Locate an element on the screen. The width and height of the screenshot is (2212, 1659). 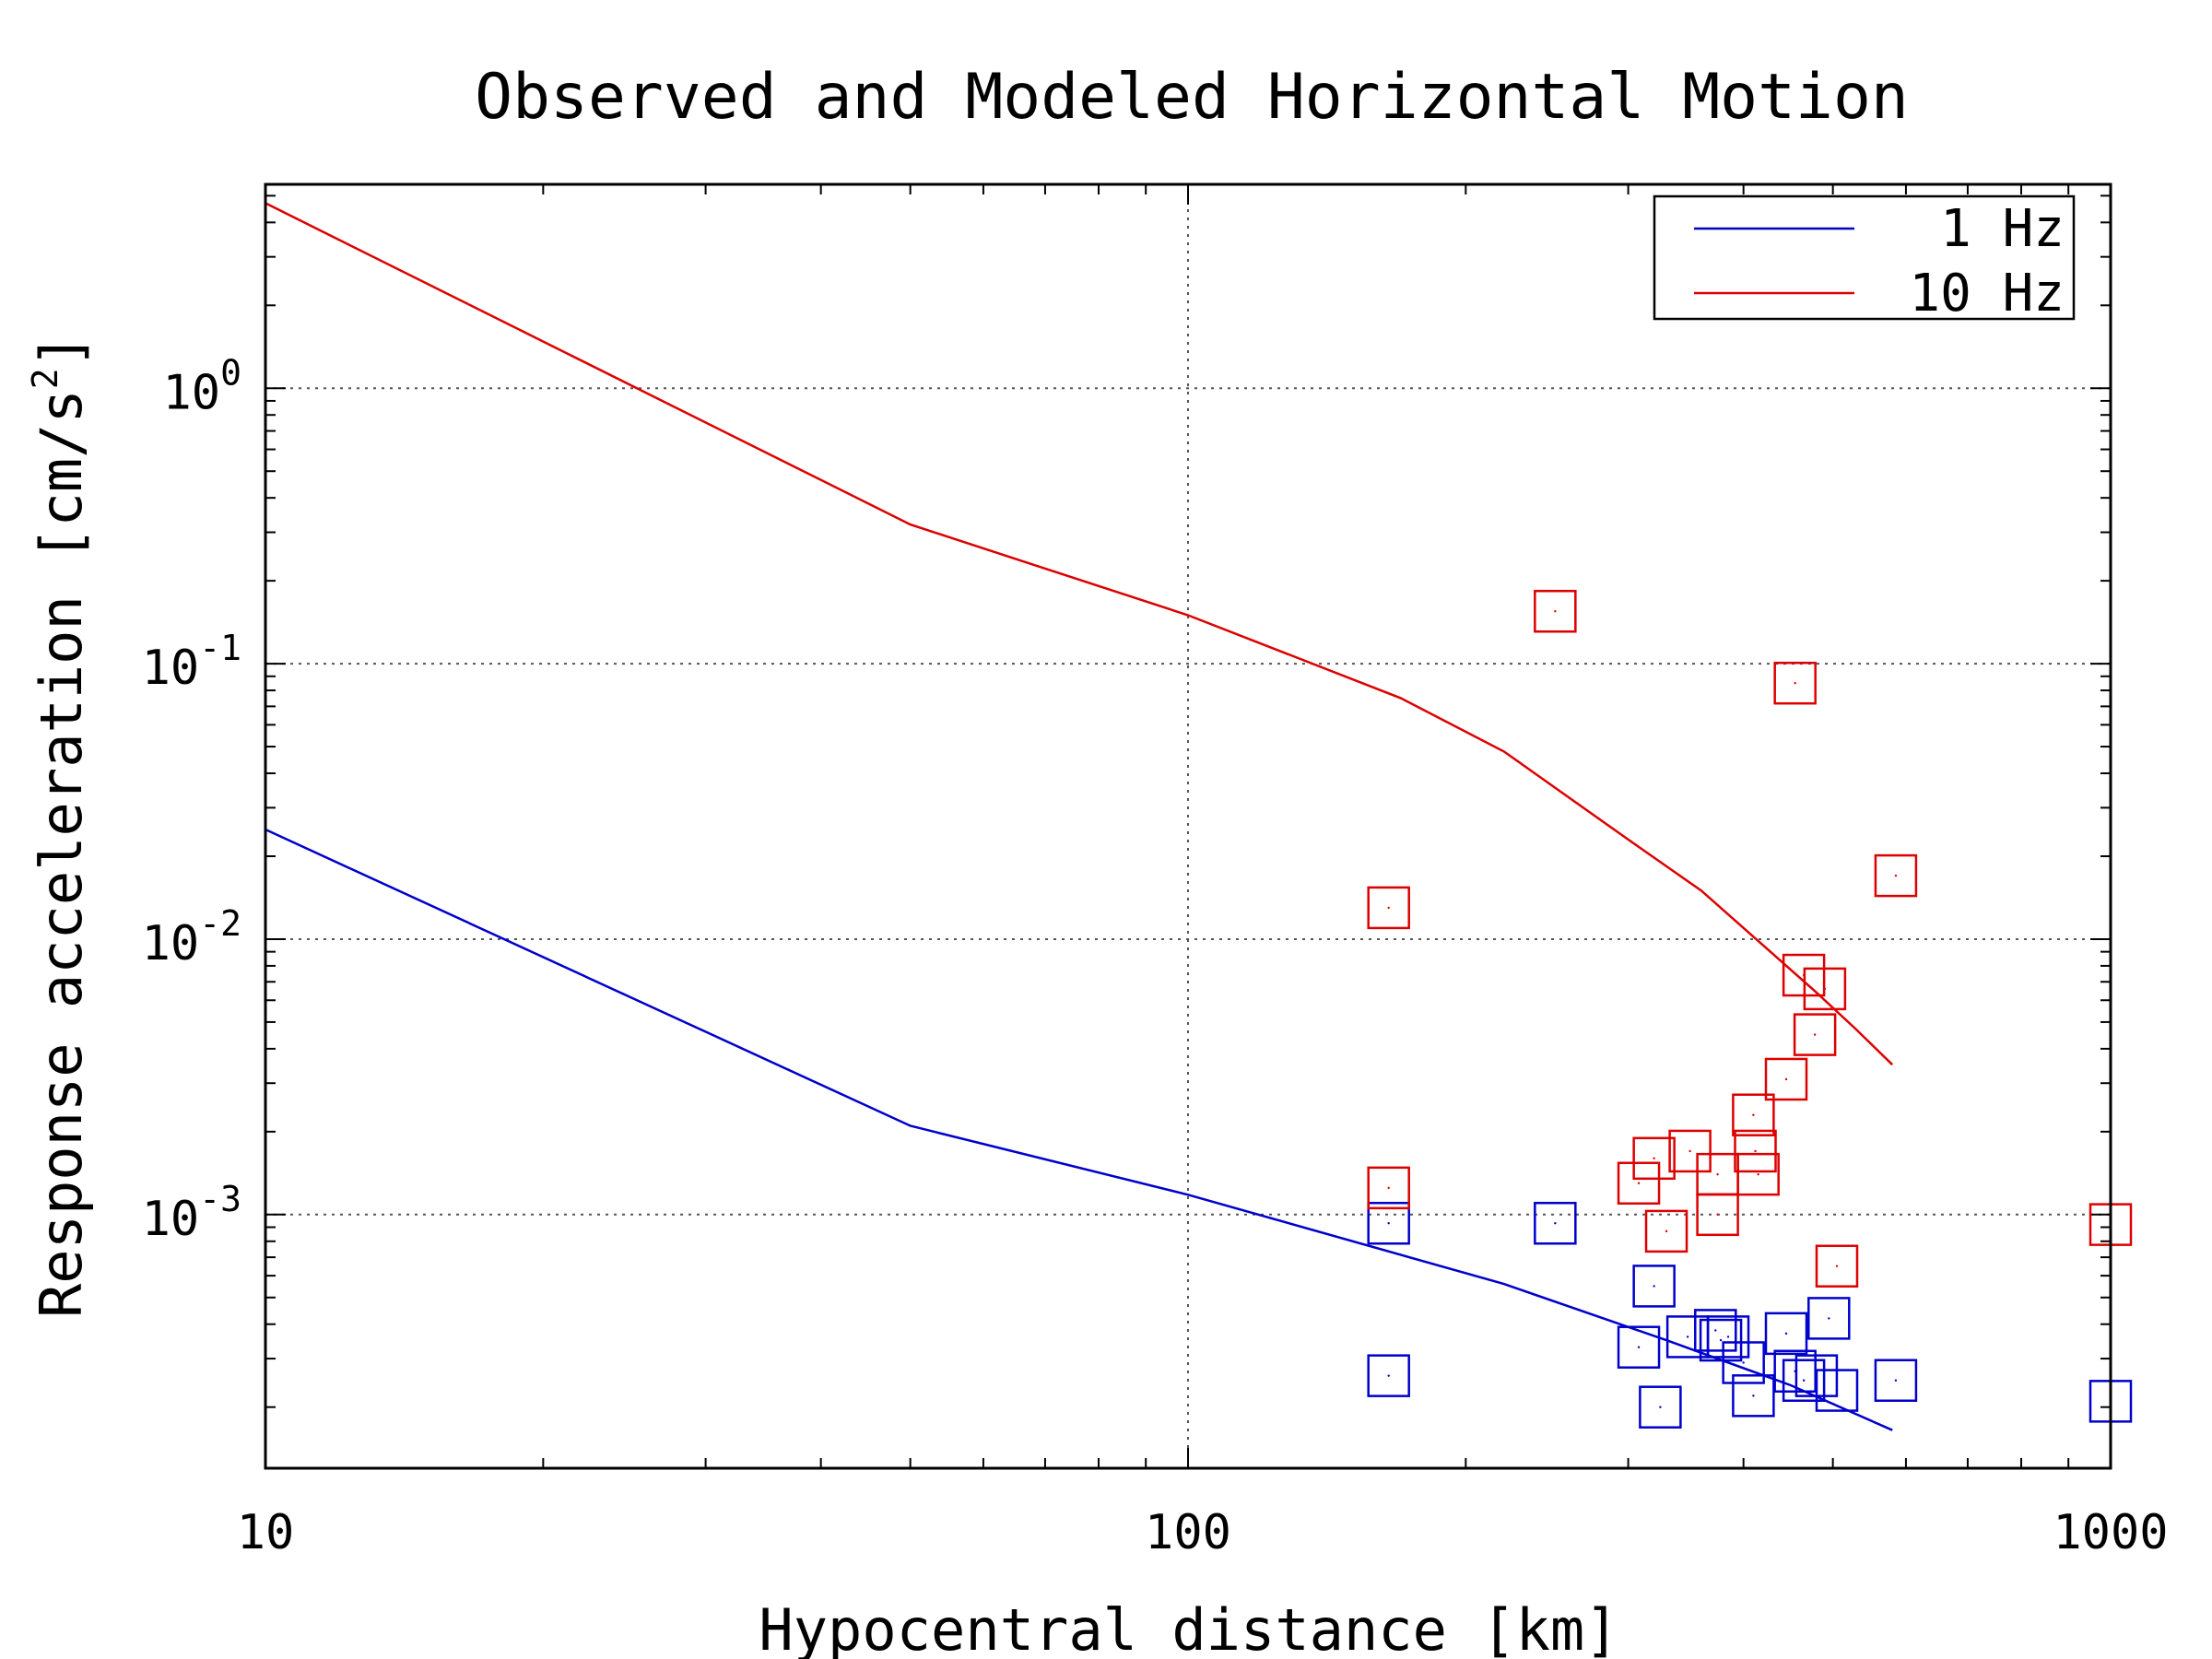
legend-label-10-hz: 10 Hz is located at coordinates (1987, 294).